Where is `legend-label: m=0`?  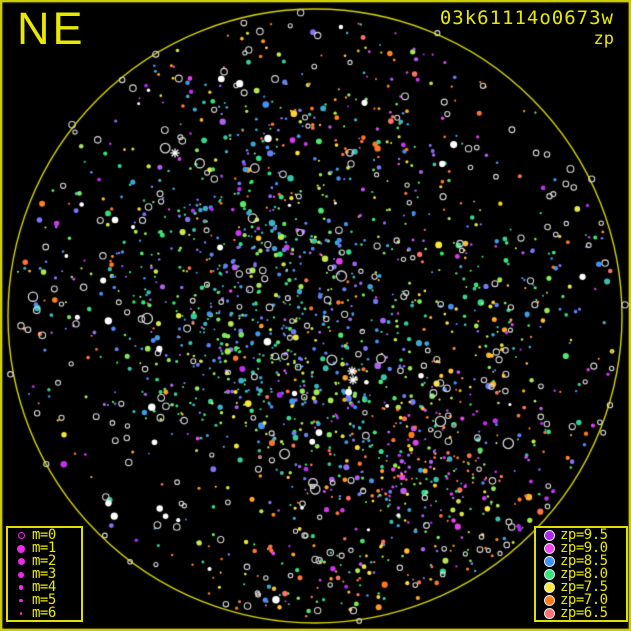
legend-label: m=0 is located at coordinates (44, 535).